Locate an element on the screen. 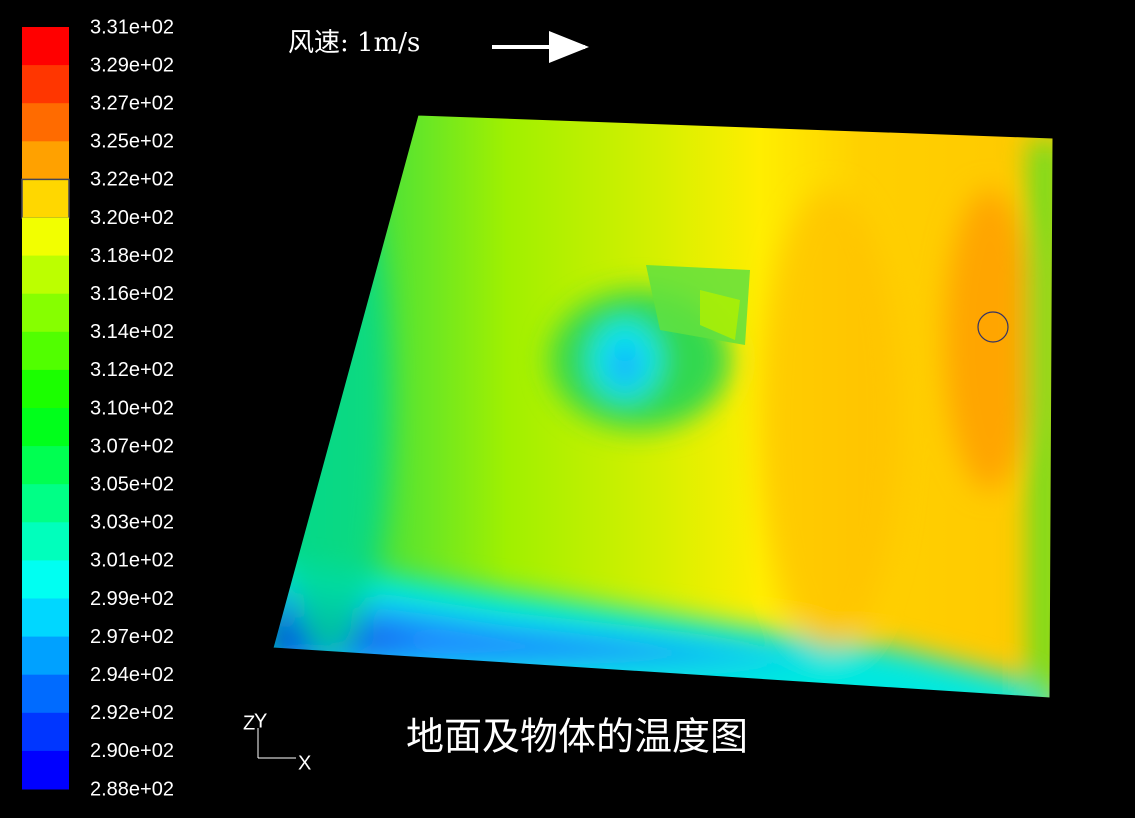 The height and width of the screenshot is (818, 1135). legend-label: 3.29e+02 is located at coordinates (132, 65).